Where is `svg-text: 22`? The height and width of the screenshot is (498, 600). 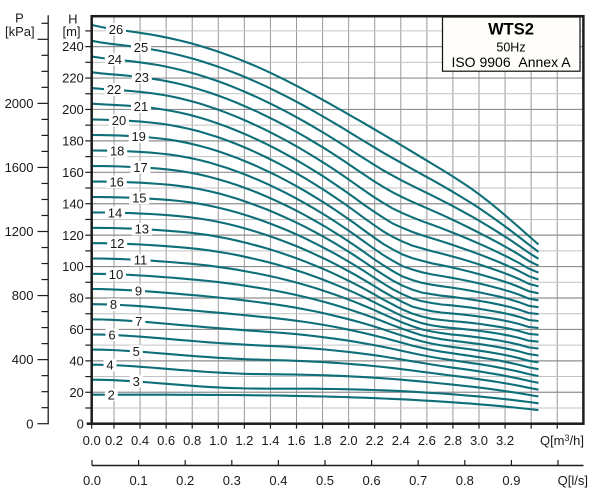 svg-text: 22 is located at coordinates (114, 89).